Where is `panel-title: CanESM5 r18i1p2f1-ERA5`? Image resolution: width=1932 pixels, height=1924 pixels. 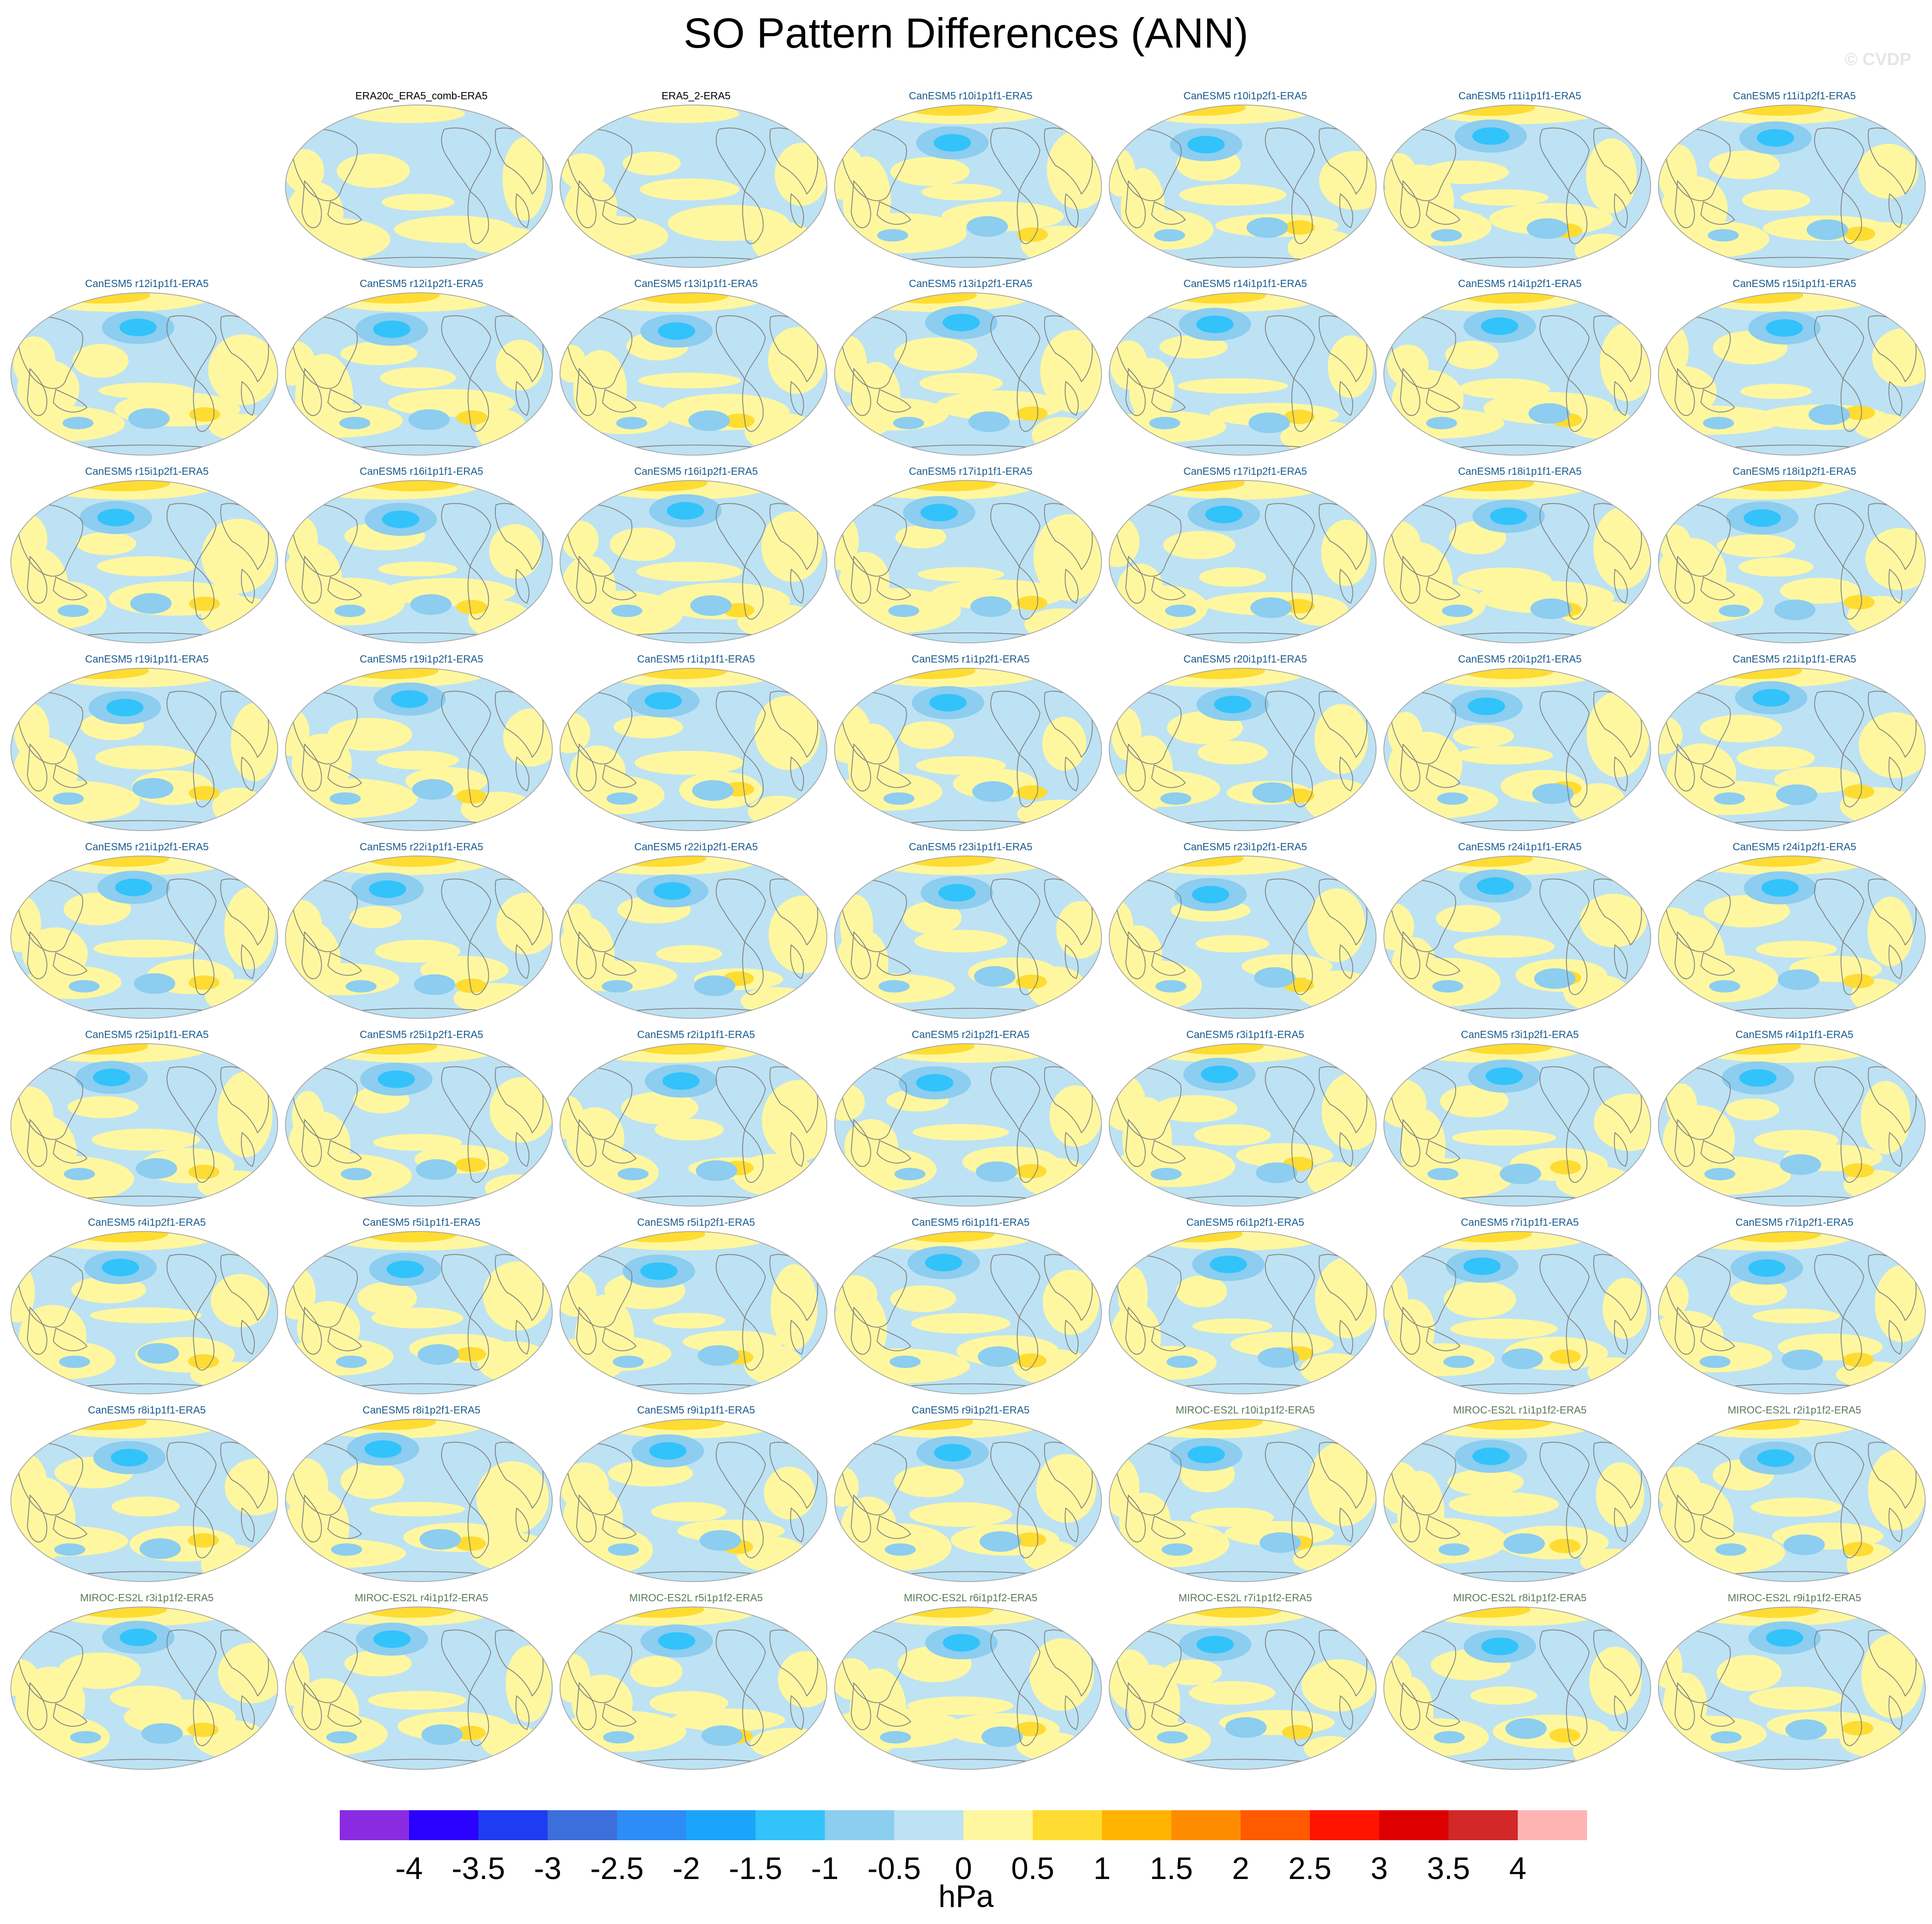 panel-title: CanESM5 r18i1p2f1-ERA5 is located at coordinates (1794, 471).